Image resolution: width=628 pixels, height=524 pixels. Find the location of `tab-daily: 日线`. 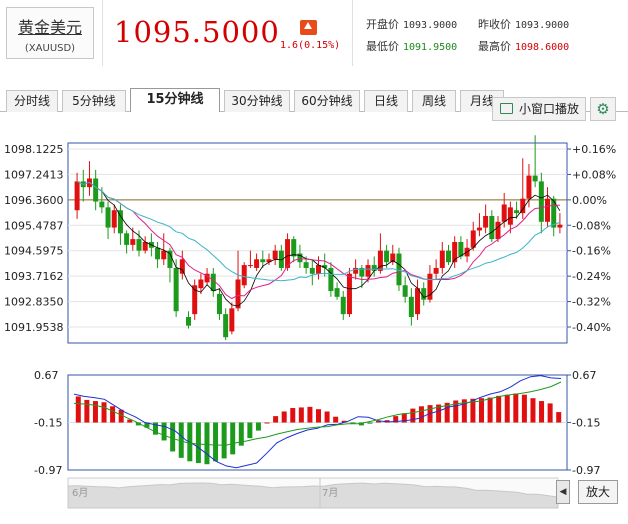

tab-daily: 日线 is located at coordinates (386, 101).